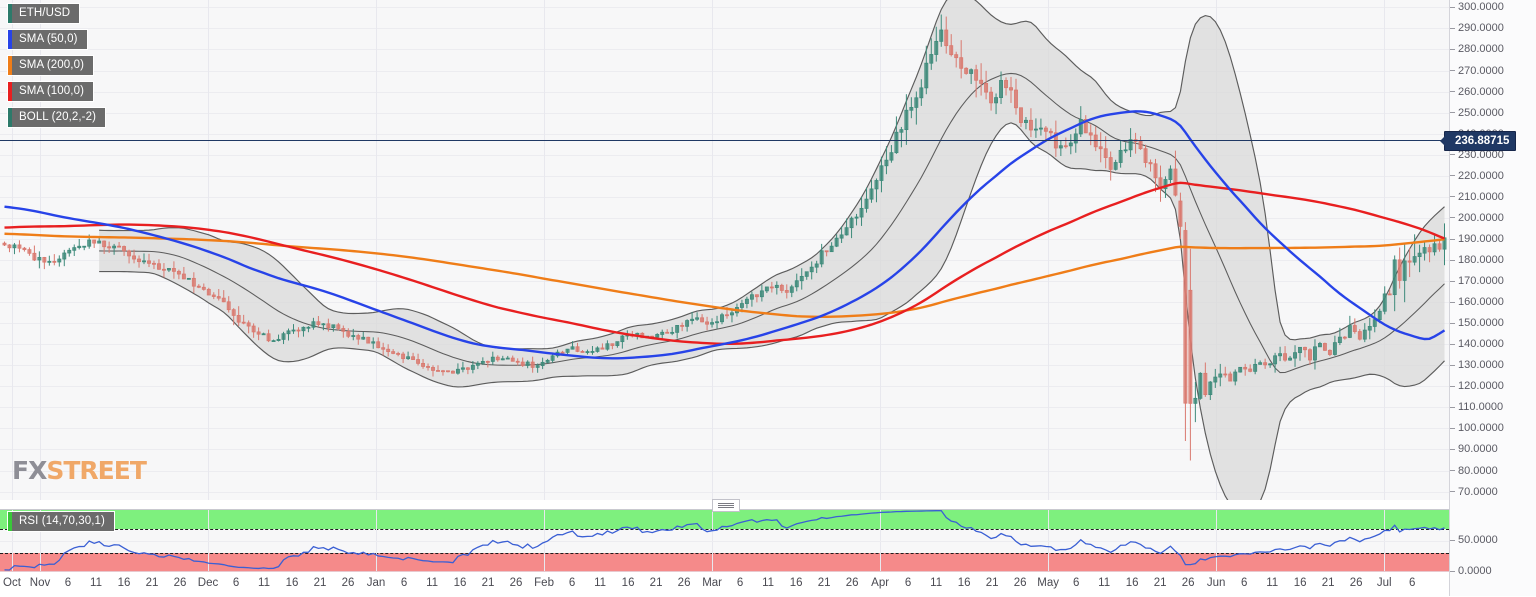 This screenshot has height=597, width=1536. What do you see at coordinates (1474, 449) in the screenshot?
I see `price-axis-tick: 90.0000` at bounding box center [1474, 449].